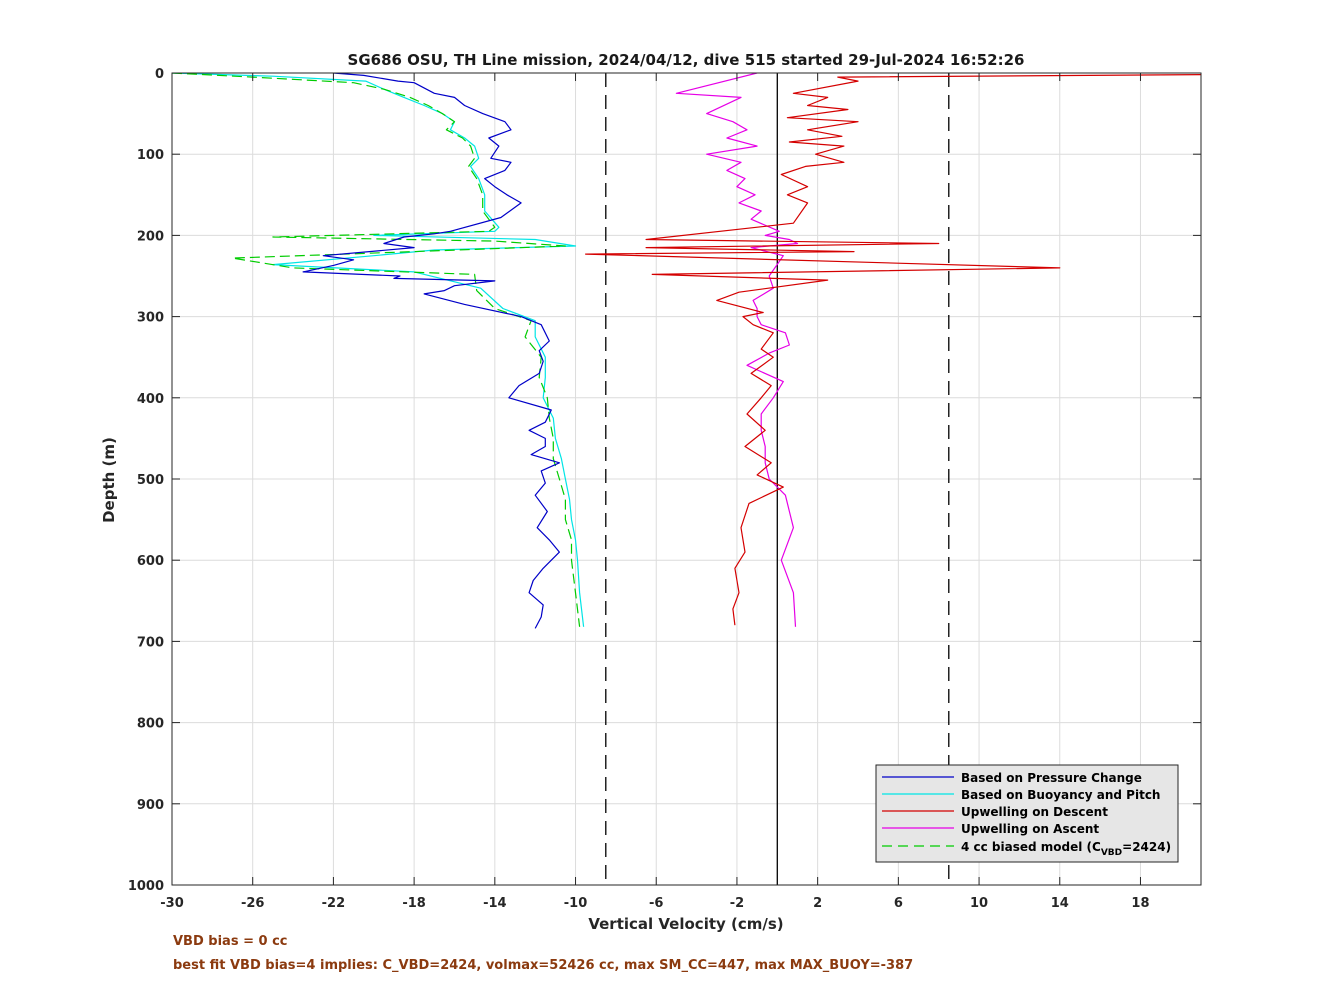 This screenshot has width=1328, height=996. I want to click on y-tick-label: 500, so click(150, 480).